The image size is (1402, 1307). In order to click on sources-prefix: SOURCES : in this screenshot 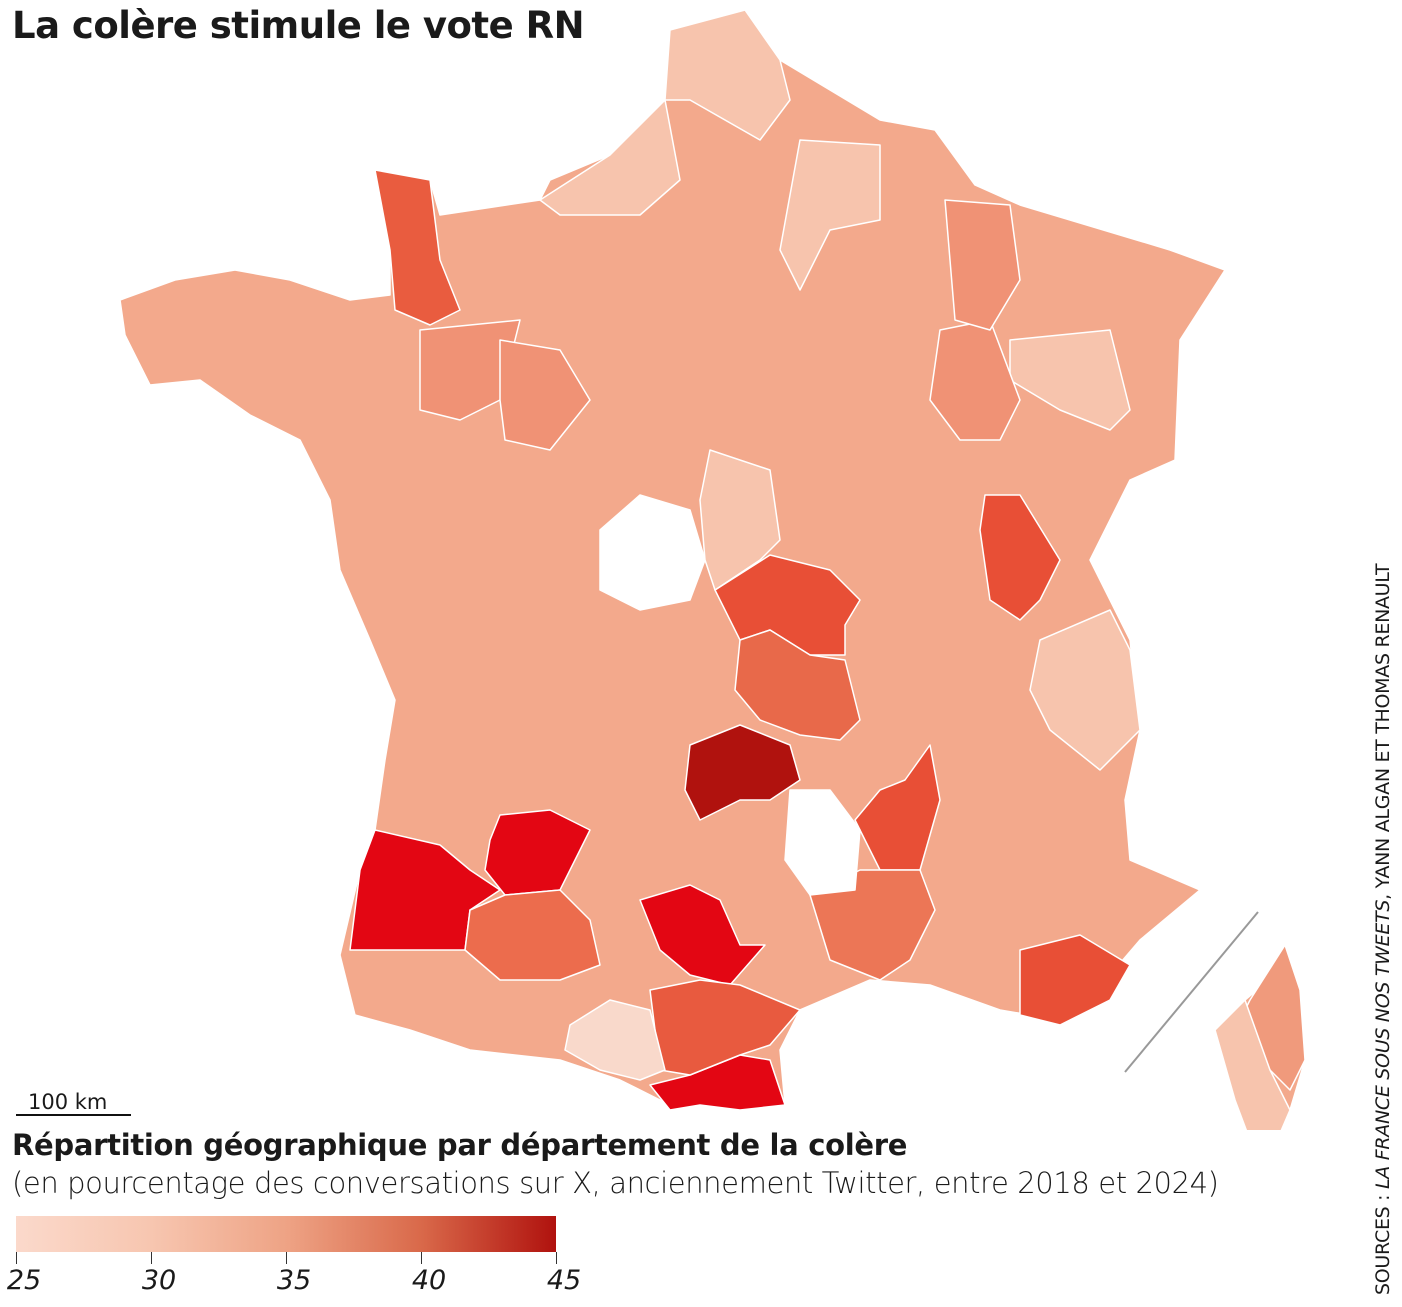, I will do `click(1383, 1242)`.